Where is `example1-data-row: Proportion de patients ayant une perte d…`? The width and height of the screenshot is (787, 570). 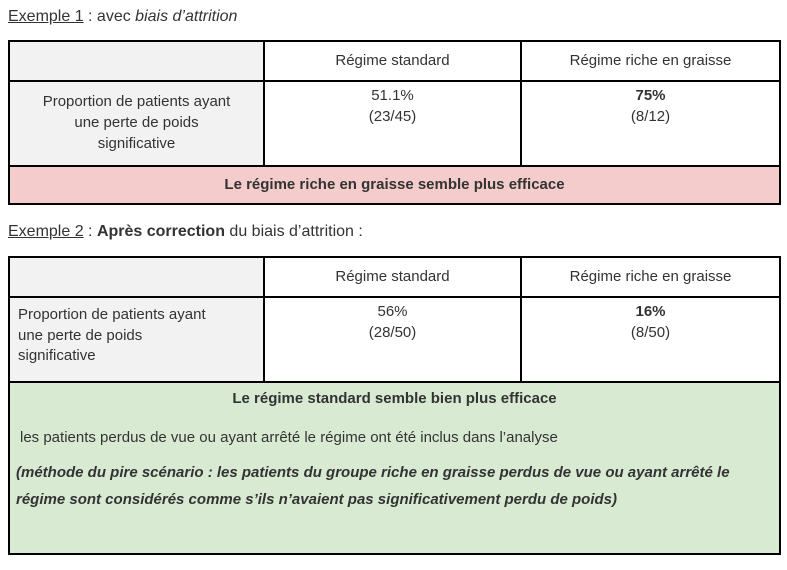 example1-data-row: Proportion de patients ayant une perte d… is located at coordinates (394, 123).